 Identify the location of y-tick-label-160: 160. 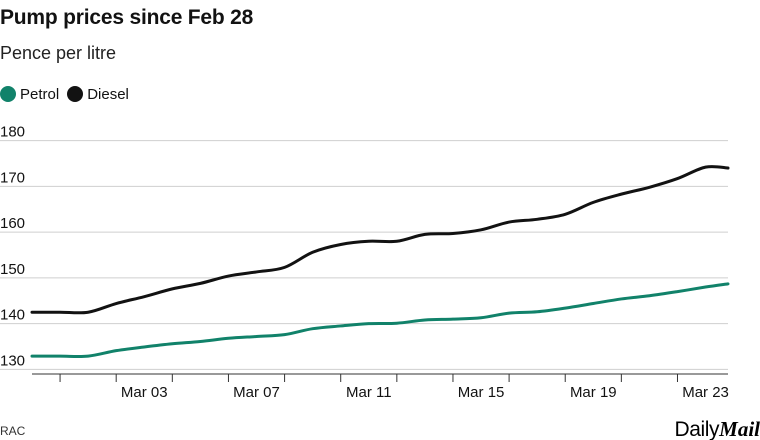
(12, 223).